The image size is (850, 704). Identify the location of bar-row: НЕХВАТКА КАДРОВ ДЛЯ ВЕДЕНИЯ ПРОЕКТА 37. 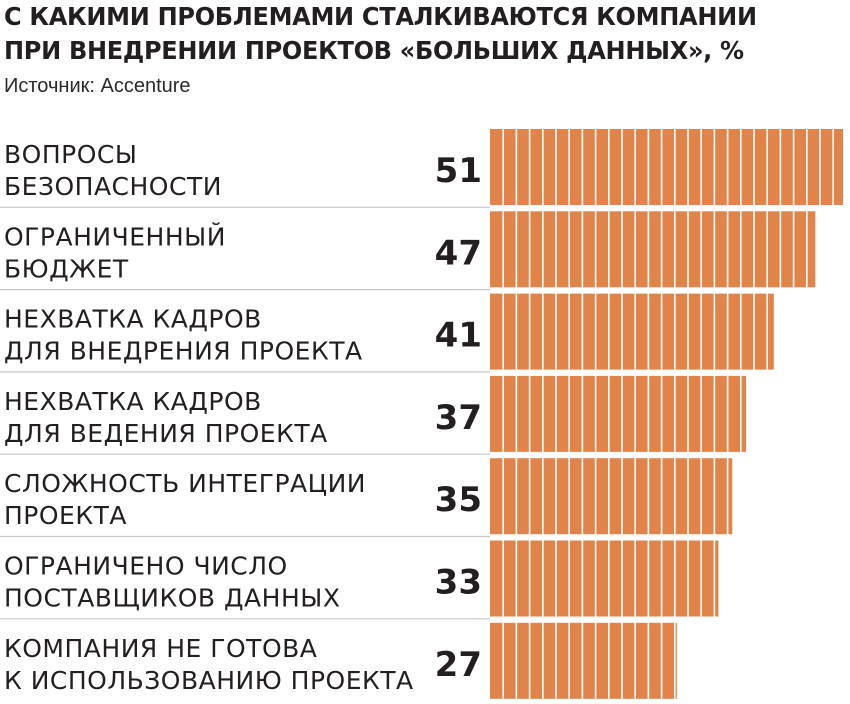
(373, 415).